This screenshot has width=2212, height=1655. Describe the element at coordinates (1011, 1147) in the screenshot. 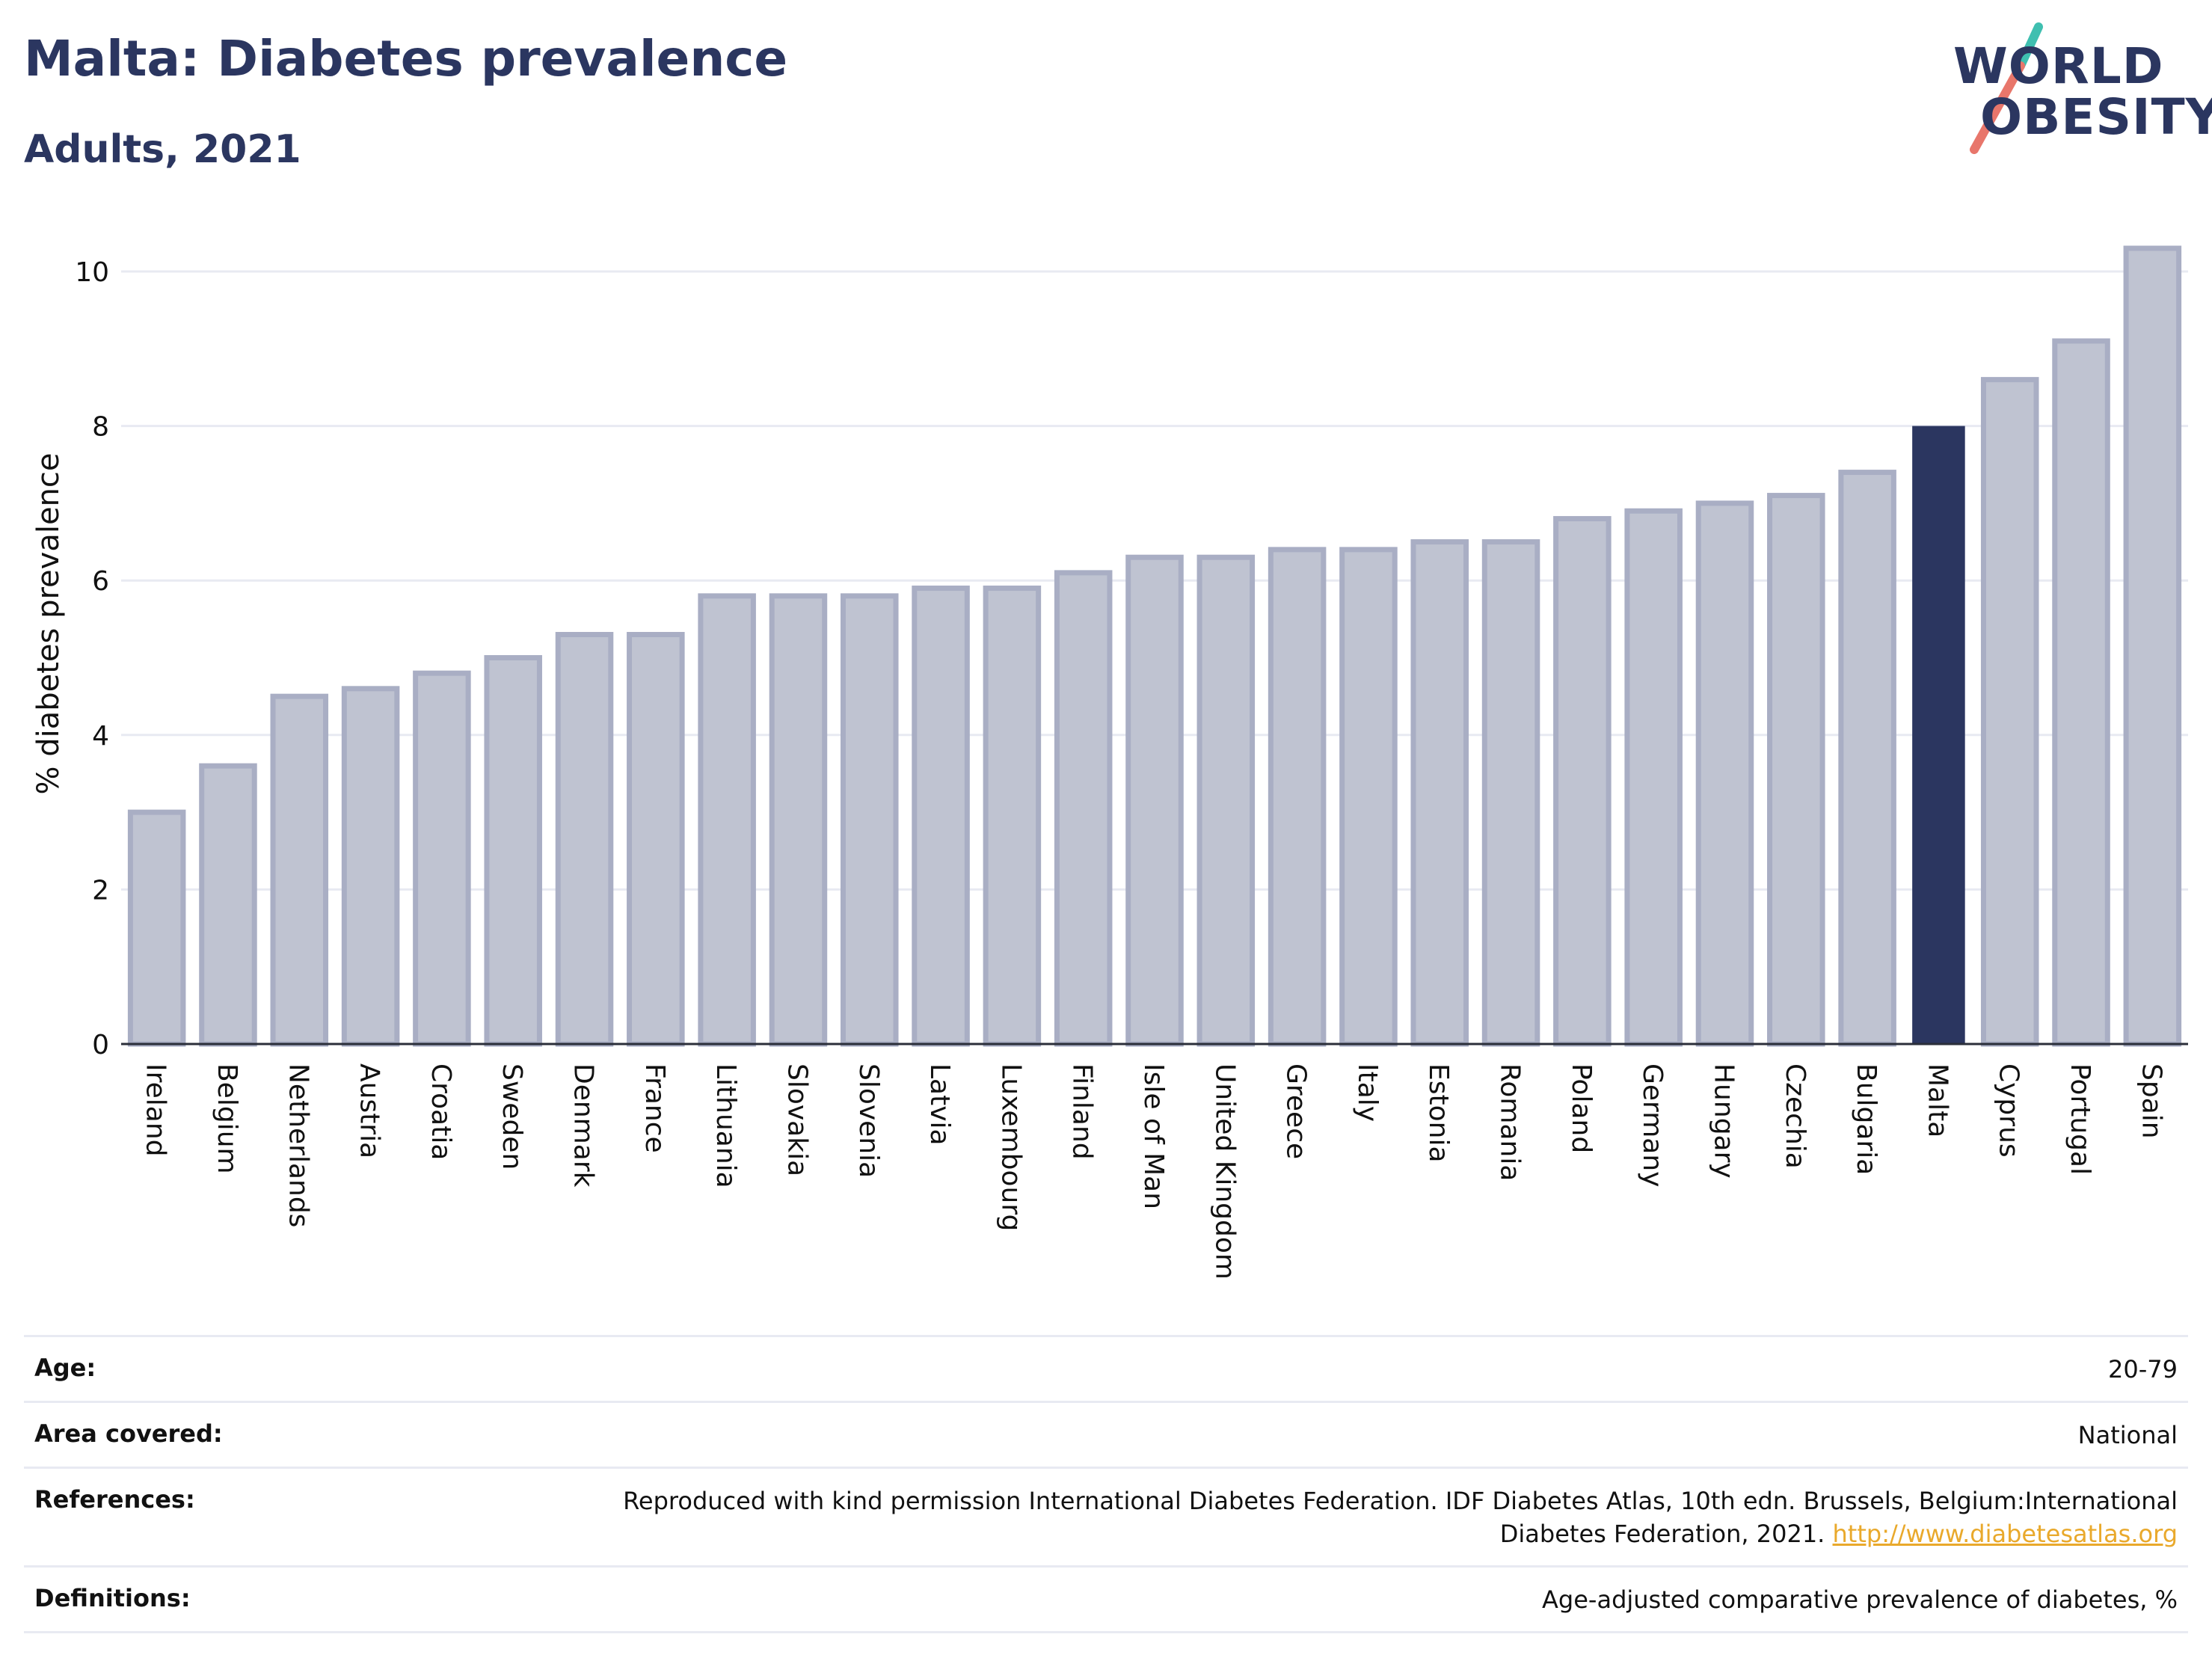

I see `x-tick-label: Luxembourg` at that location.